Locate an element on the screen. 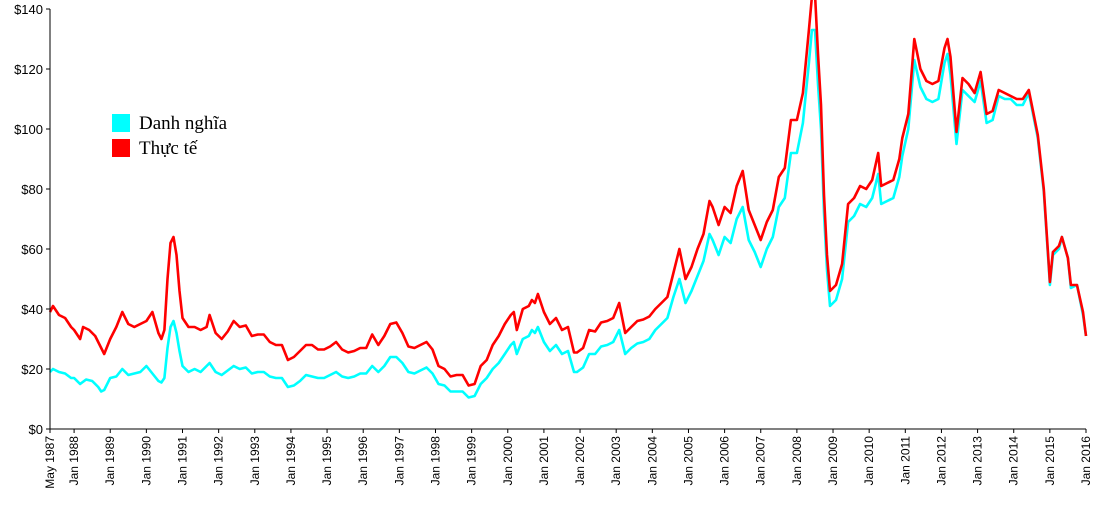 Image resolution: width=1100 pixels, height=505 pixels. x-tick-label: Jan 2004 is located at coordinates (652, 461).